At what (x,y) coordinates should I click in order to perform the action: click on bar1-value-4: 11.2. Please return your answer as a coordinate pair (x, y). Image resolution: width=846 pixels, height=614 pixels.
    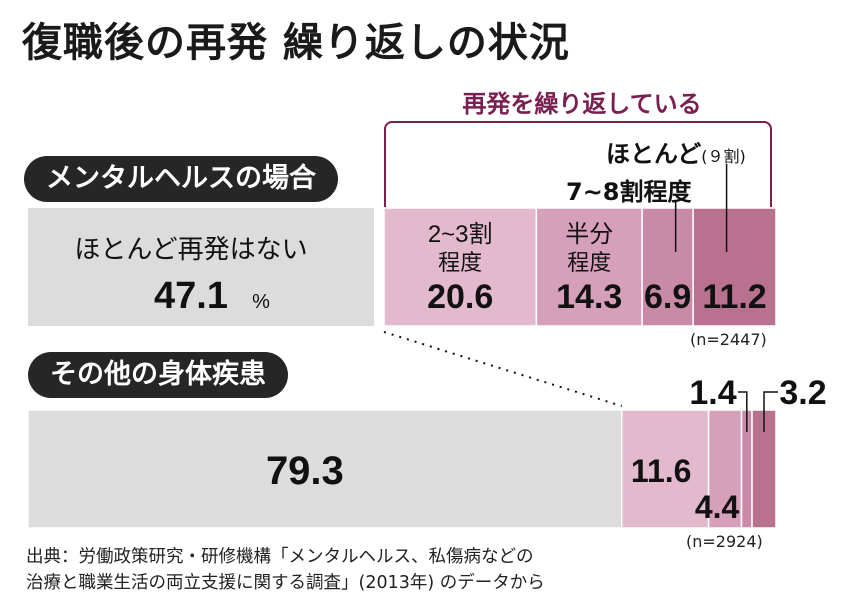
    Looking at the image, I should click on (734, 297).